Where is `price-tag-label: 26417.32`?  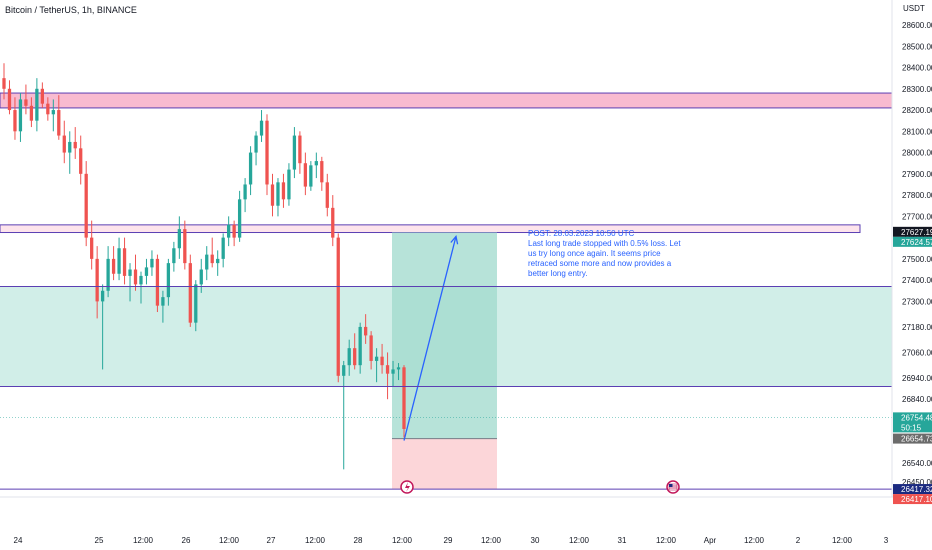 price-tag-label: 26417.32 is located at coordinates (916, 489).